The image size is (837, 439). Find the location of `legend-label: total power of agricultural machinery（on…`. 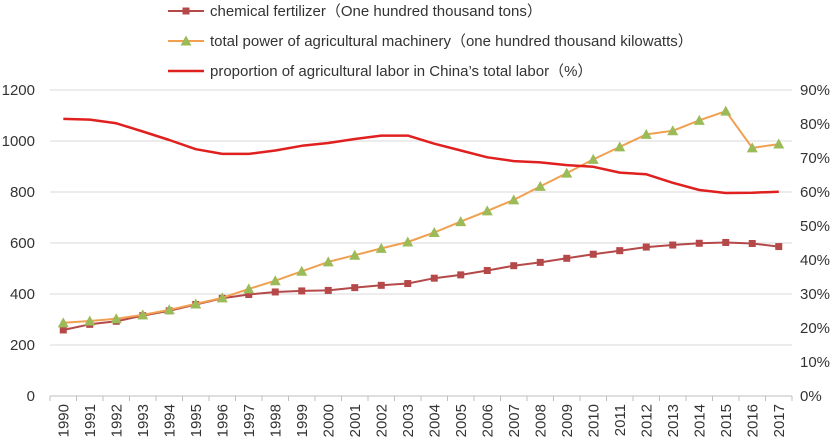

legend-label: total power of agricultural machinery（on… is located at coordinates (451, 41).